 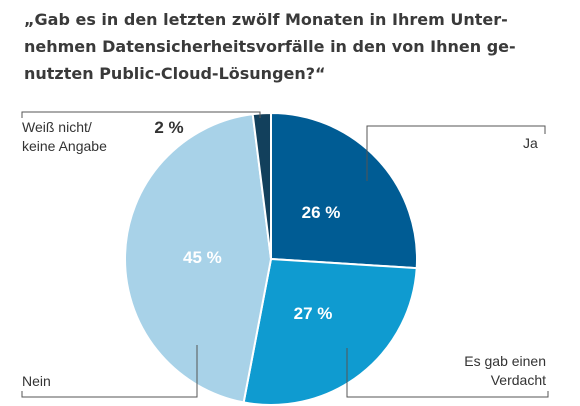 I want to click on category-label-weiss-line-1: Weiß nicht/, so click(x=57, y=127).